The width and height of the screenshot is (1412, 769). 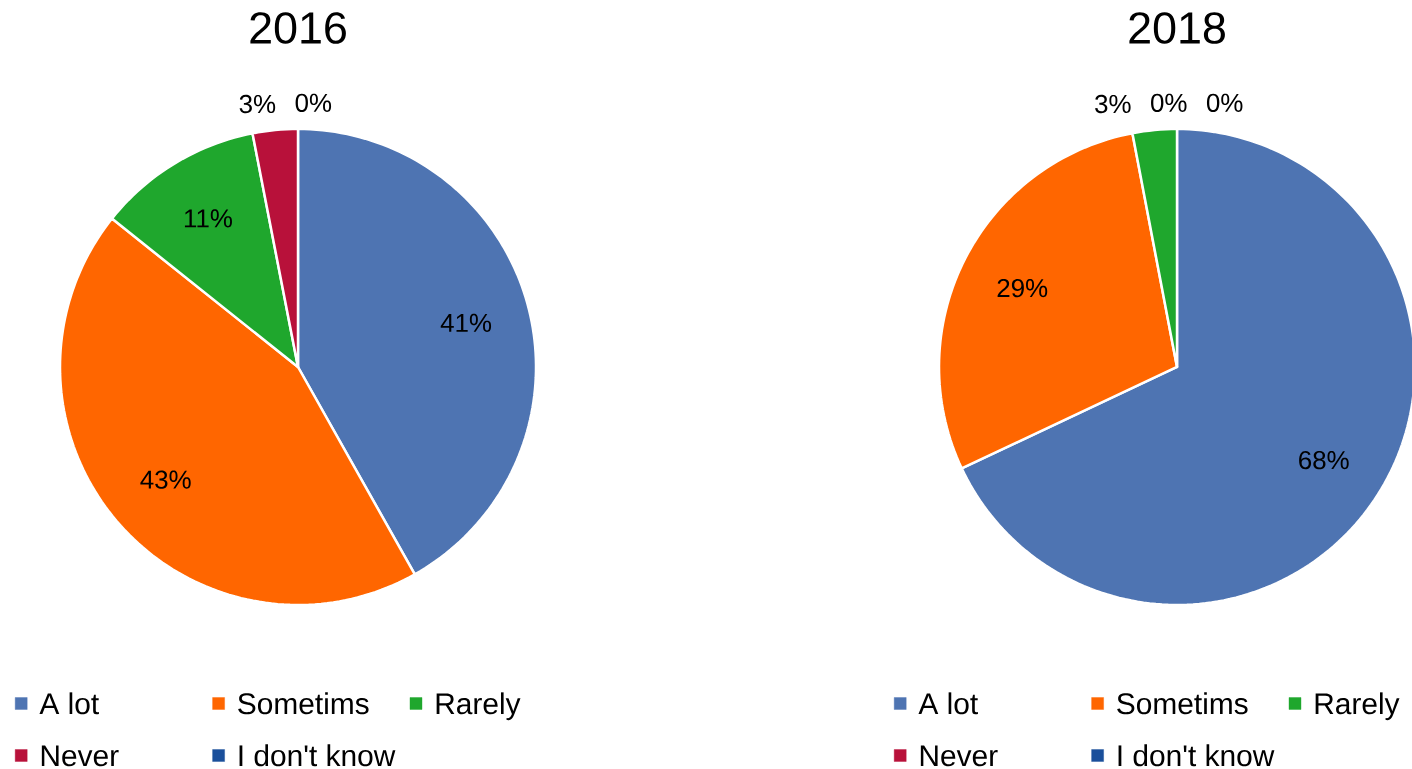 What do you see at coordinates (298, 28) in the screenshot?
I see `chart-title: 2016` at bounding box center [298, 28].